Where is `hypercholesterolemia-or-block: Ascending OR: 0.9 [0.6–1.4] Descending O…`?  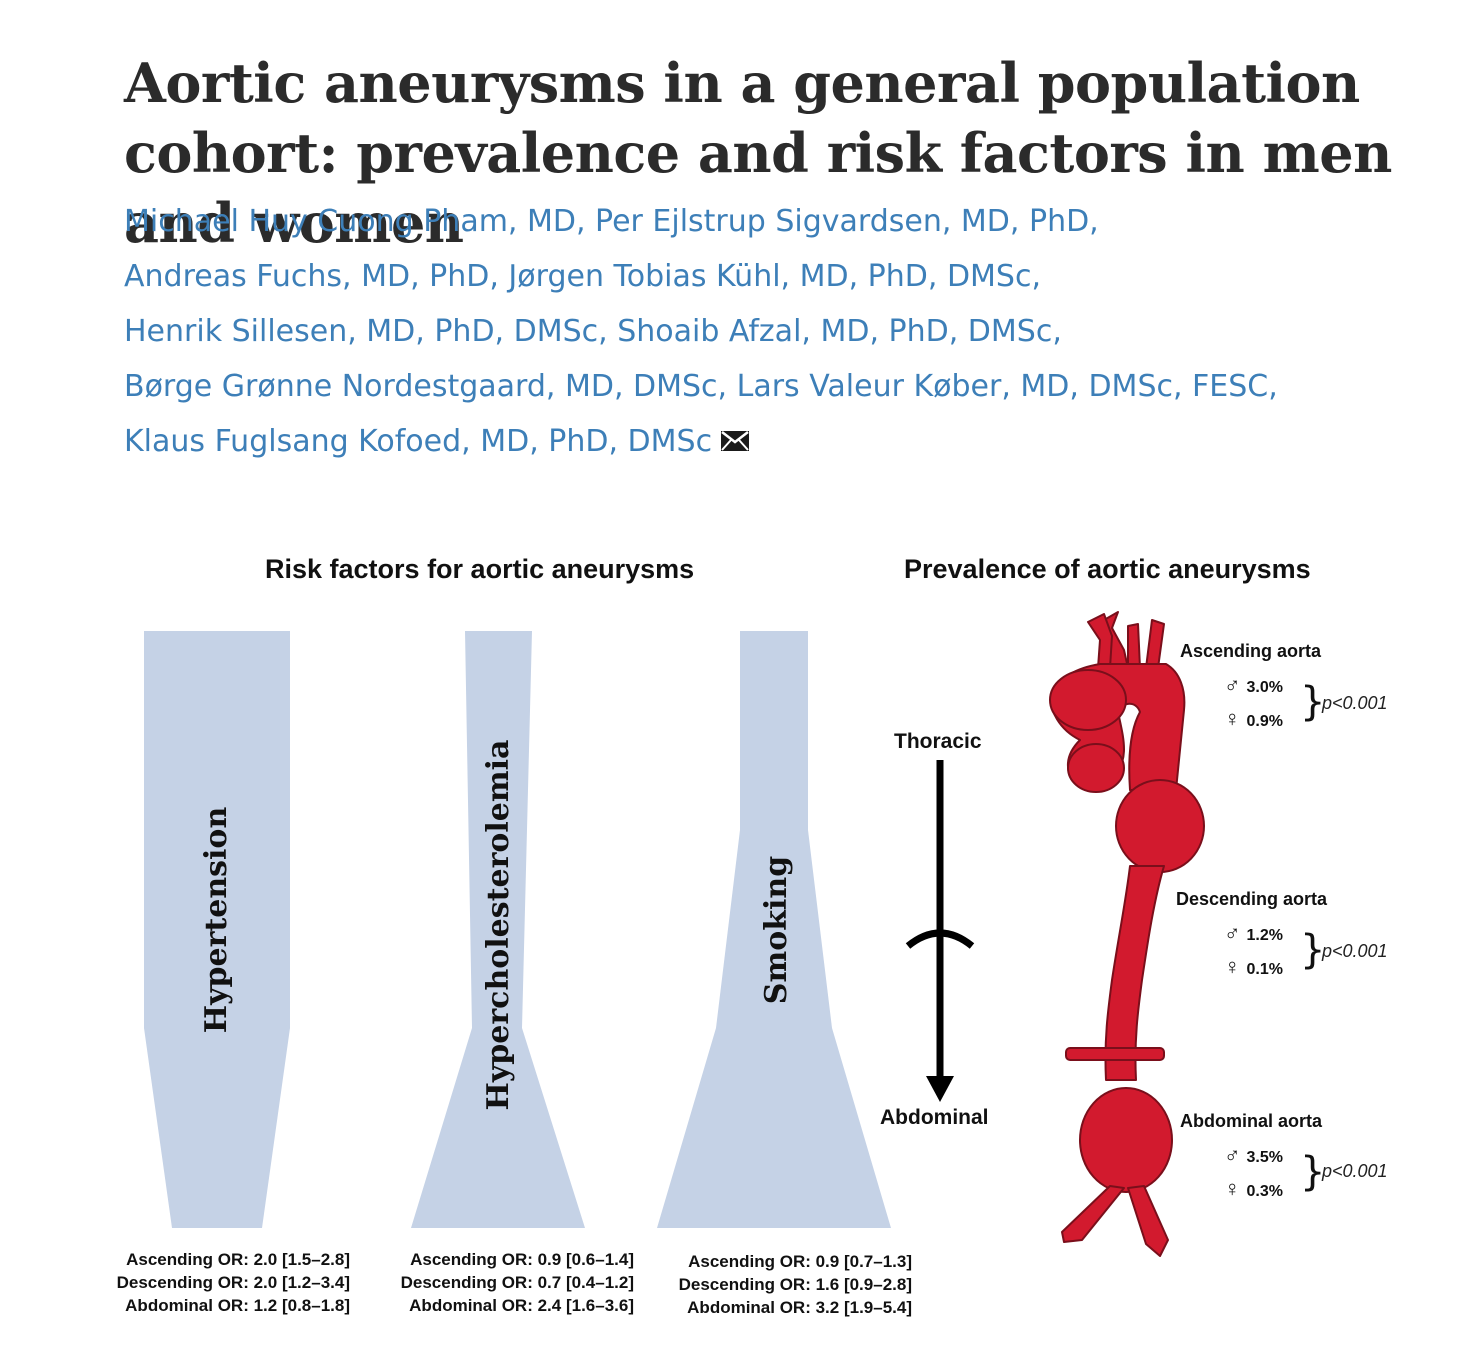 hypercholesterolemia-or-block: Ascending OR: 0.9 [0.6–1.4] Descending O… is located at coordinates (493, 1282).